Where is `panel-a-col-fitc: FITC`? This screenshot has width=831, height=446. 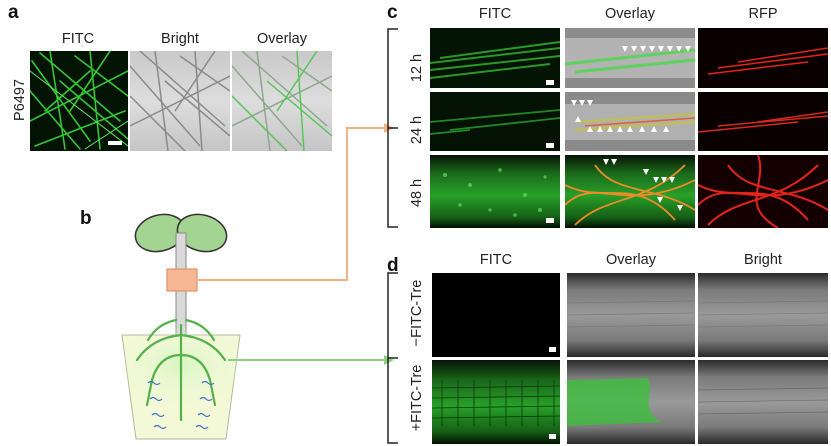 panel-a-col-fitc: FITC is located at coordinates (78, 39).